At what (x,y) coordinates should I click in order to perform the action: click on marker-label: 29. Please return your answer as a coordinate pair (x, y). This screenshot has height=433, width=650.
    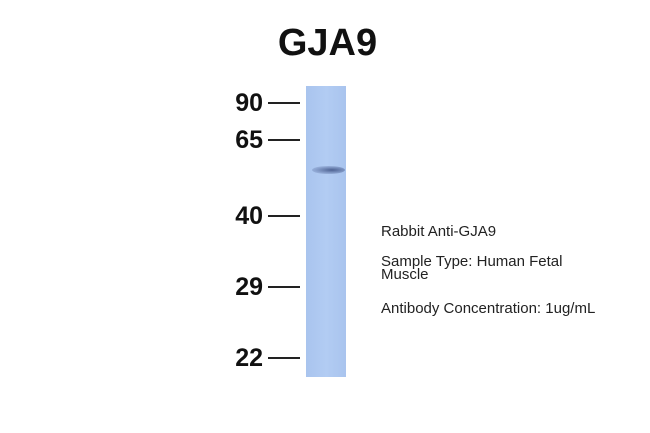
    Looking at the image, I should click on (249, 287).